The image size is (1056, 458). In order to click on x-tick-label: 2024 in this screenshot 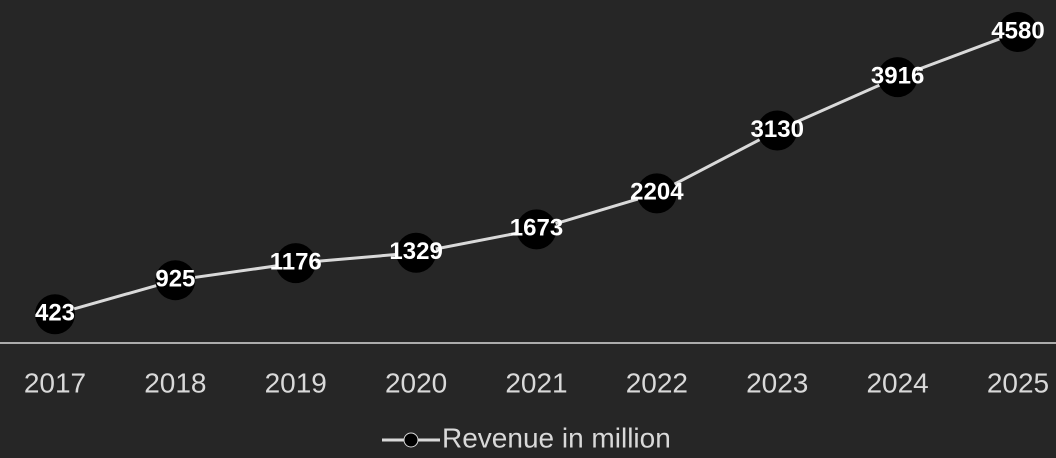, I will do `click(897, 382)`.